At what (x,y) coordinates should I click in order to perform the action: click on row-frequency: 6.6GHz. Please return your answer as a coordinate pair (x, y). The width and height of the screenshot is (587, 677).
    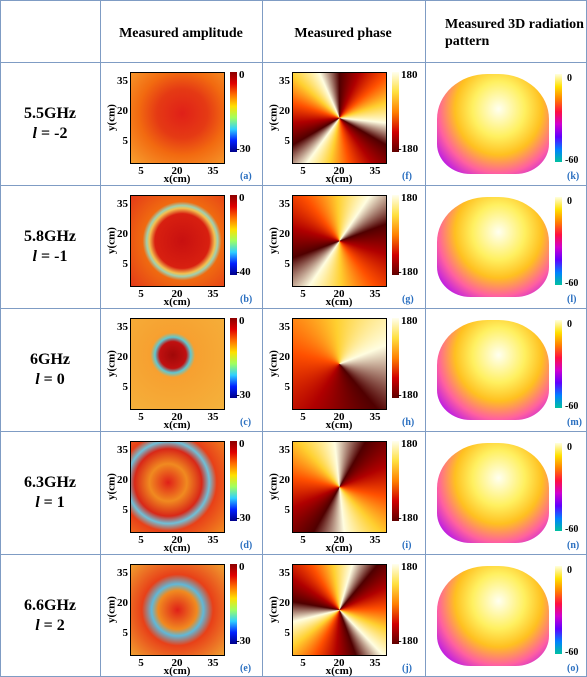
    Looking at the image, I should click on (50, 605).